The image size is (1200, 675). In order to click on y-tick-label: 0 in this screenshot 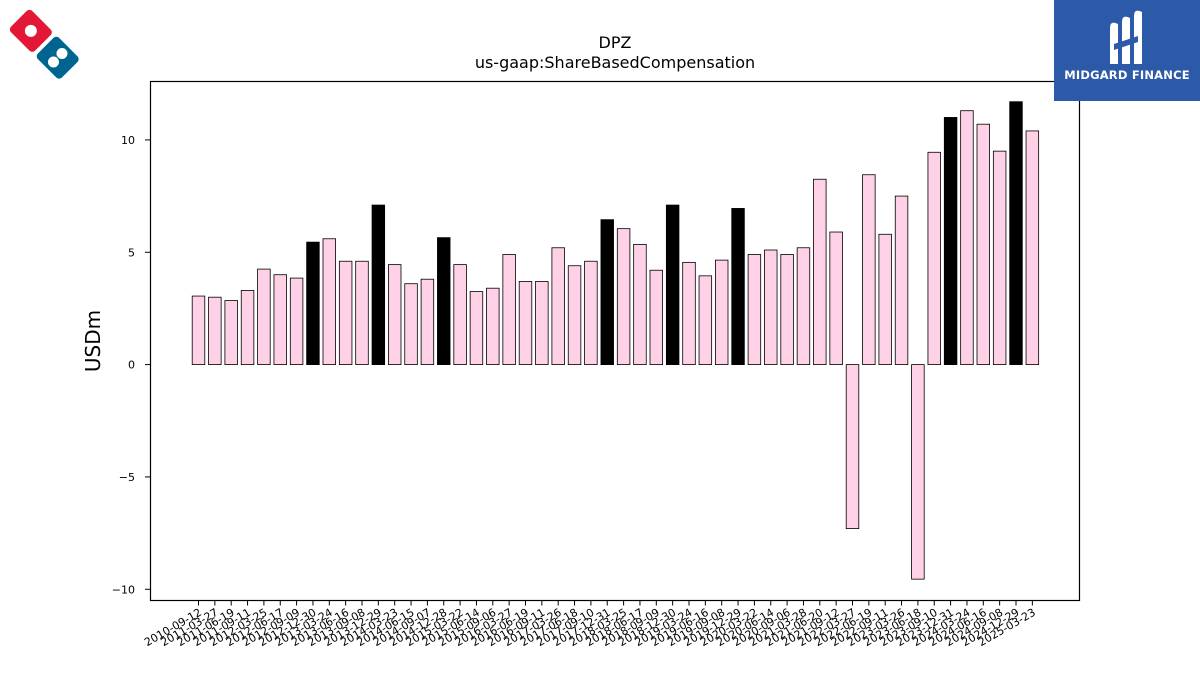, I will do `click(131, 365)`.